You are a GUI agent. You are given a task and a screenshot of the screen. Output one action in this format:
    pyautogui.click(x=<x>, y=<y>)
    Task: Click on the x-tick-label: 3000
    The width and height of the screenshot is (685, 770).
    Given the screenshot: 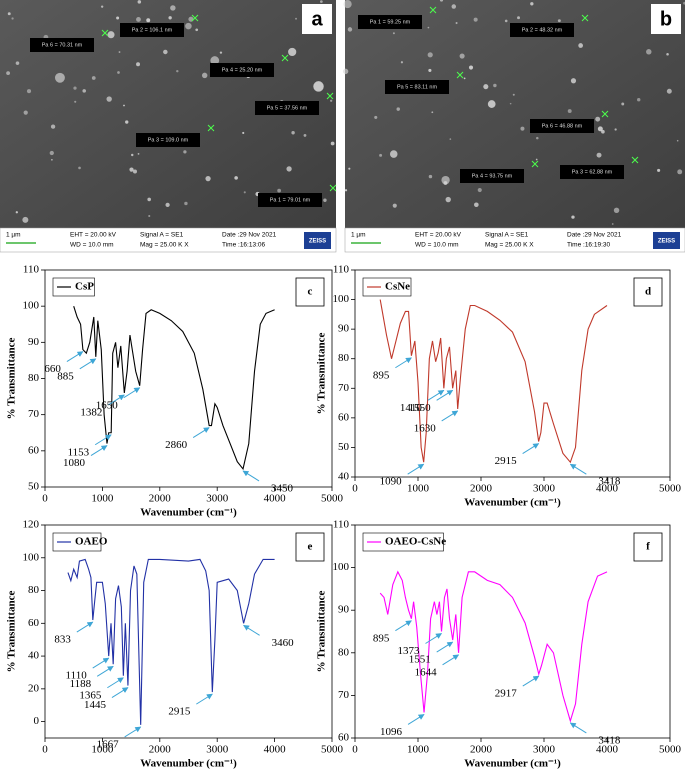 What is the action you would take?
    pyautogui.click(x=544, y=489)
    